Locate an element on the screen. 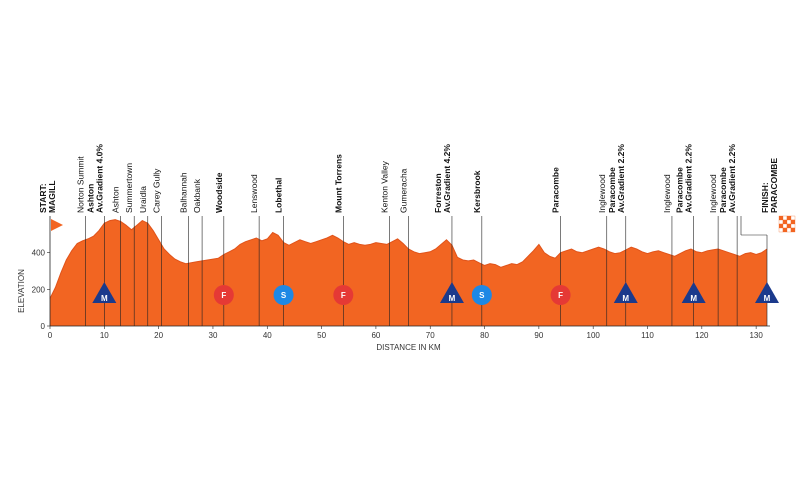 Image resolution: width=800 pixels, height=484 pixels. waypoint-label: Balhannah is located at coordinates (184, 192).